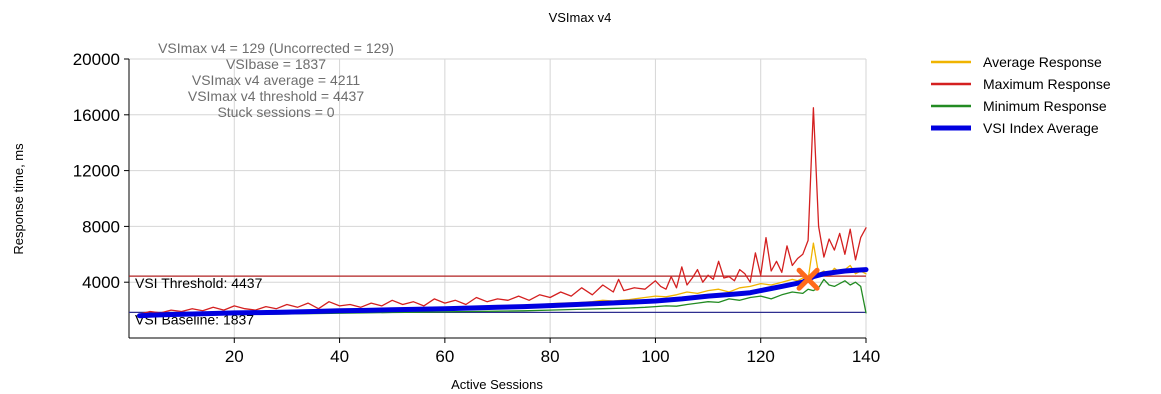 Image resolution: width=1161 pixels, height=394 pixels. What do you see at coordinates (276, 48) in the screenshot?
I see `annotation-line-1: VSImax v4 = 129 (Uncorrected = 129)` at bounding box center [276, 48].